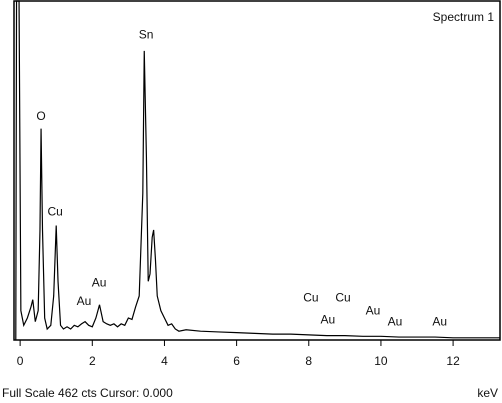  I want to click on x-tick-label: 4, so click(164, 361).